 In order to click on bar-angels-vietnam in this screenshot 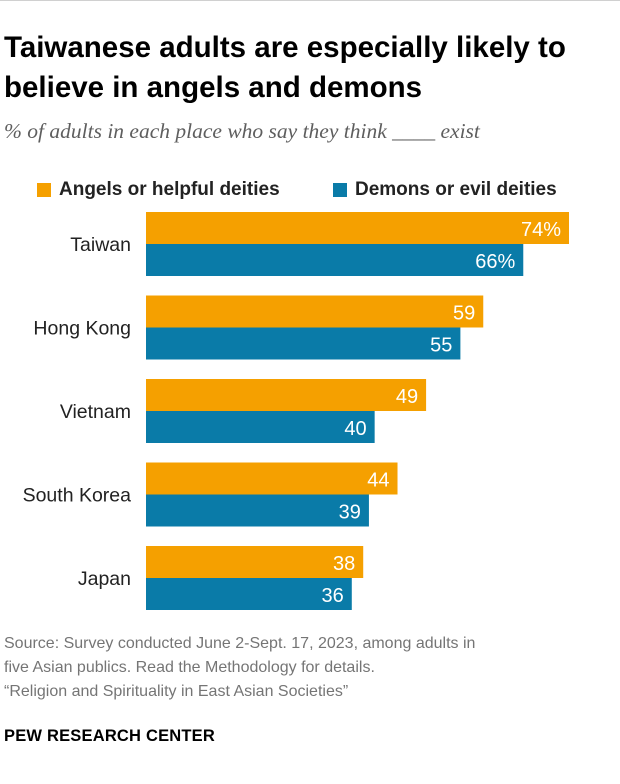, I will do `click(286, 395)`.